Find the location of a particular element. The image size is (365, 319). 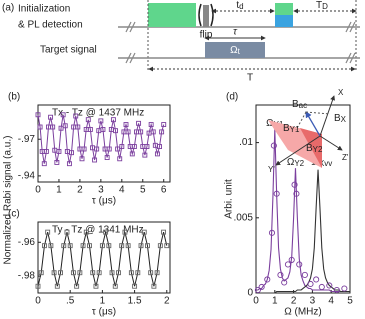

x-tick-label: 5 is located at coordinates (143, 190).